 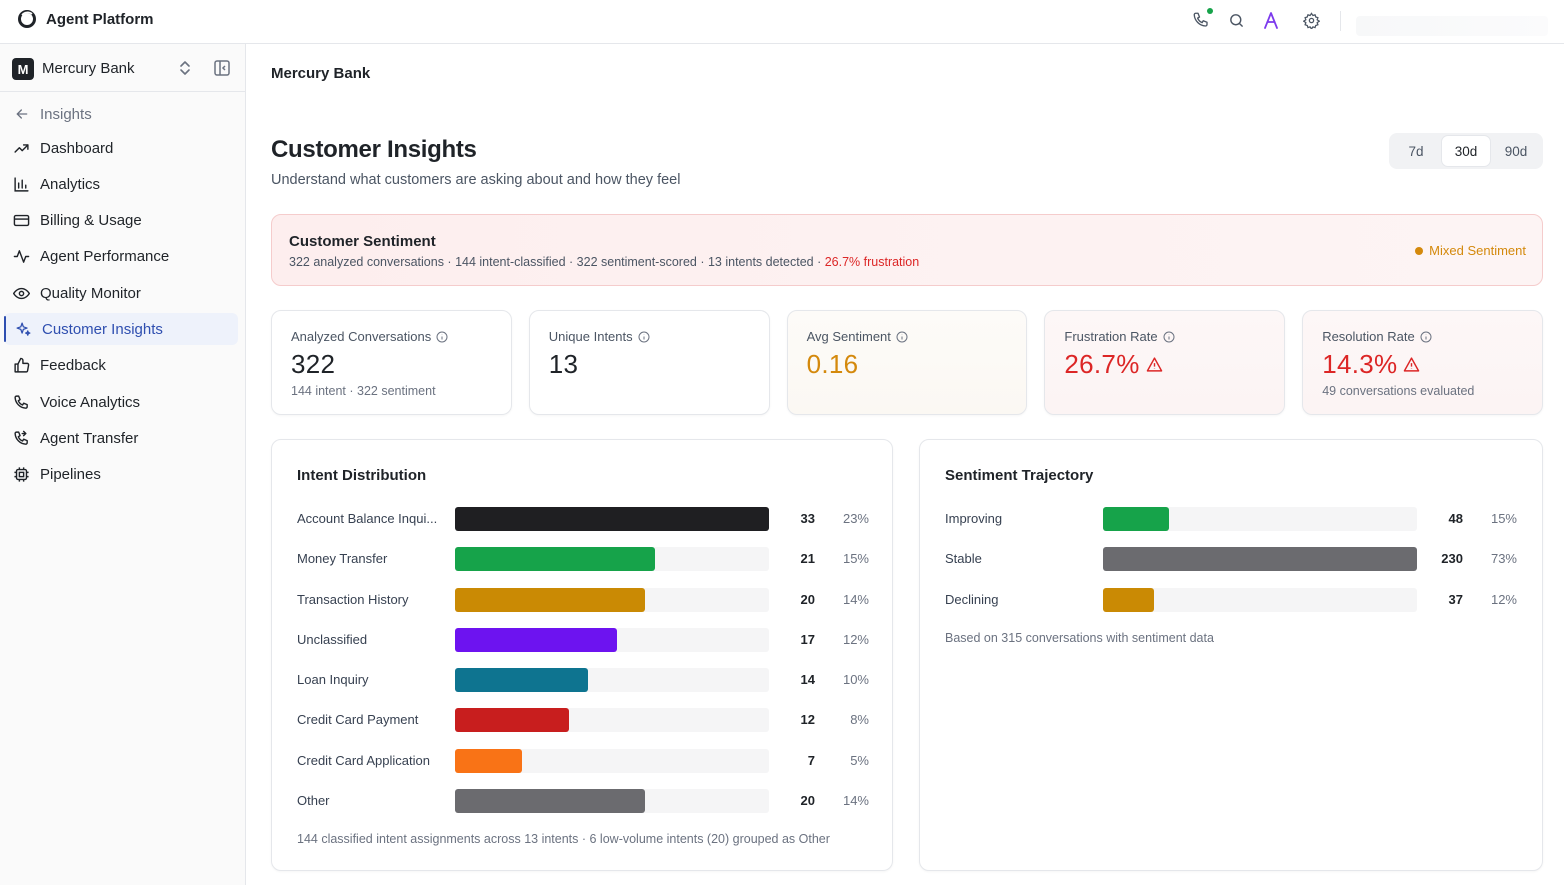 I want to click on range-7d-button: 7d, so click(x=1416, y=151).